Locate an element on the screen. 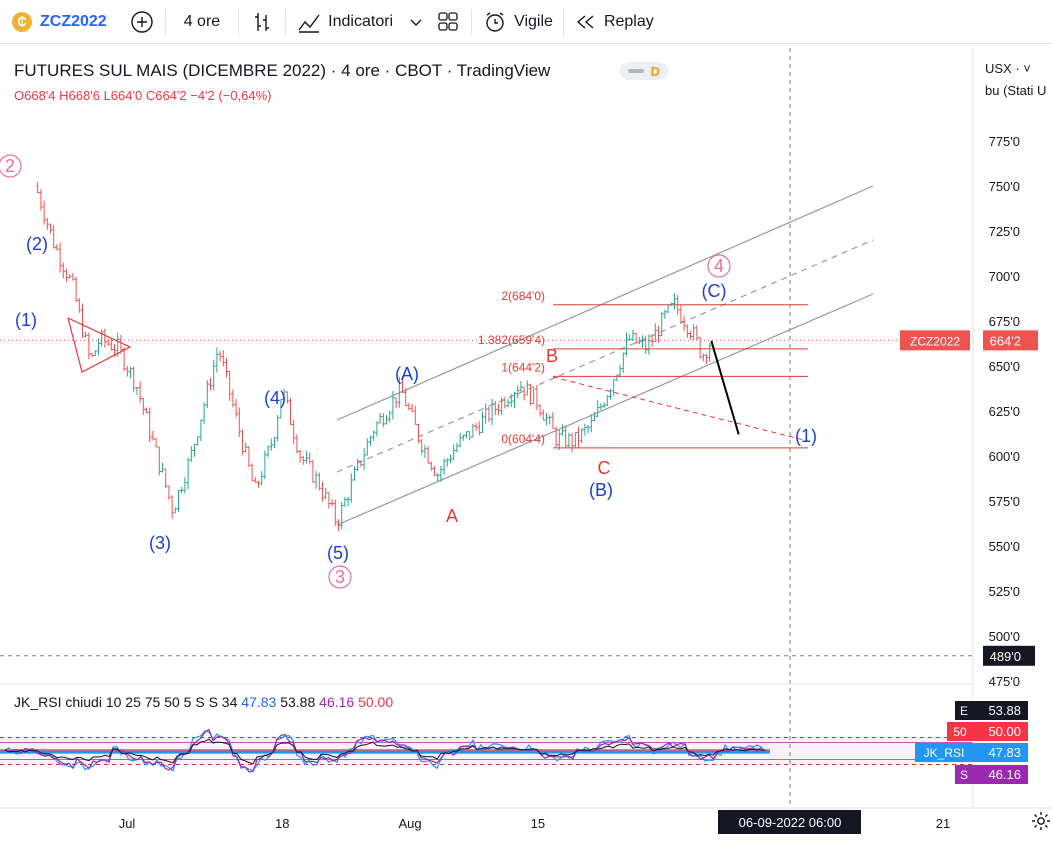 The image size is (1052, 842). delayed-data-badge: D is located at coordinates (644, 71).